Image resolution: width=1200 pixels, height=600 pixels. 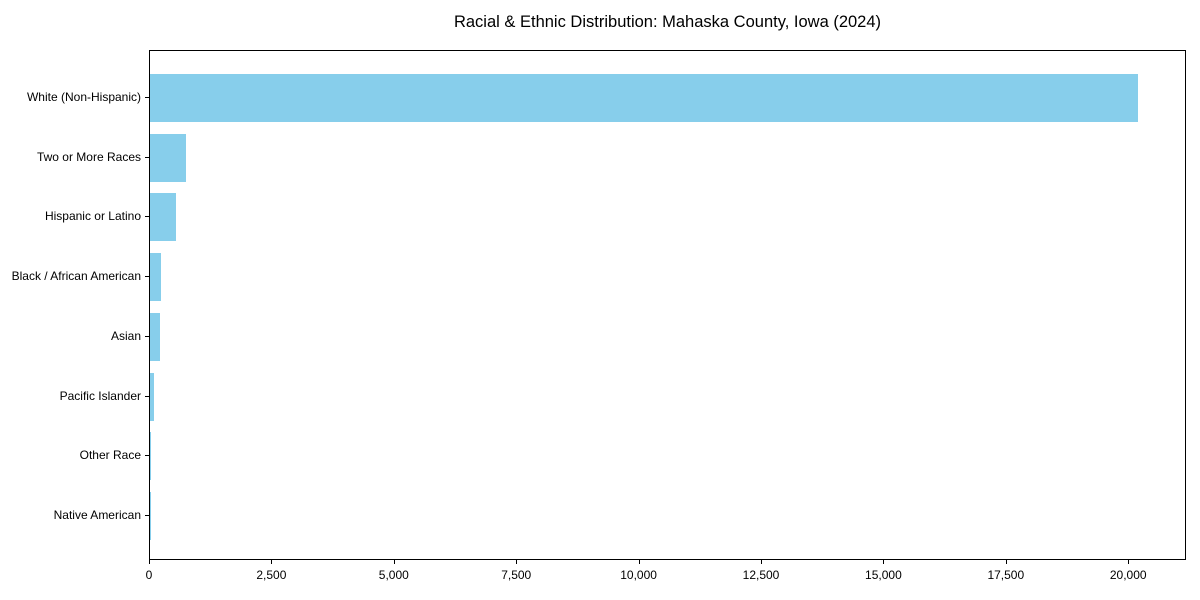 What do you see at coordinates (638, 575) in the screenshot?
I see `x-tick-label: 10,000` at bounding box center [638, 575].